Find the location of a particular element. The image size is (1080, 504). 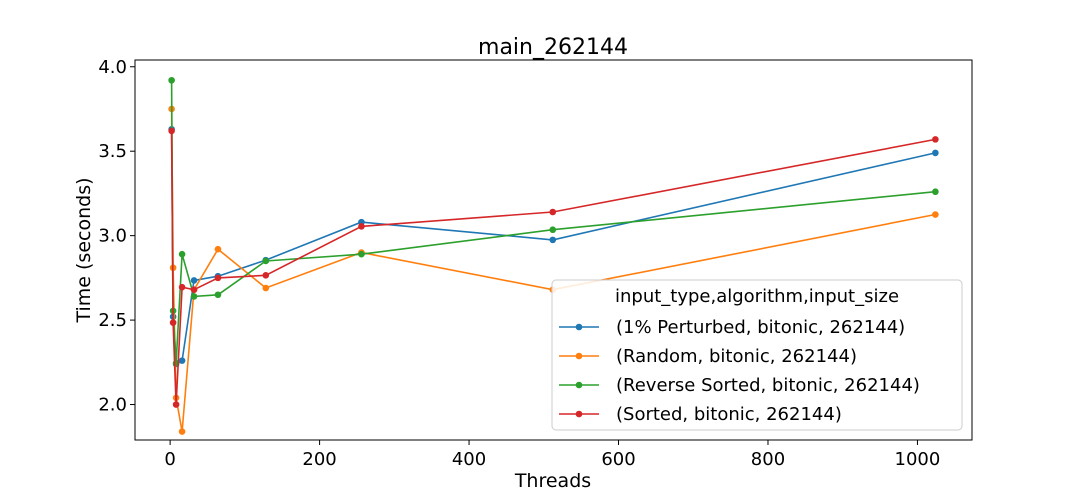

chart-title: main_262144 is located at coordinates (553, 47).